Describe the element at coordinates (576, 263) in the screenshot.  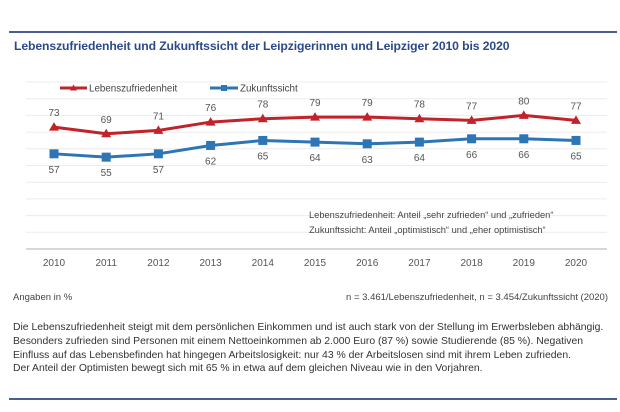
I see `x-tick-label: 2020` at that location.